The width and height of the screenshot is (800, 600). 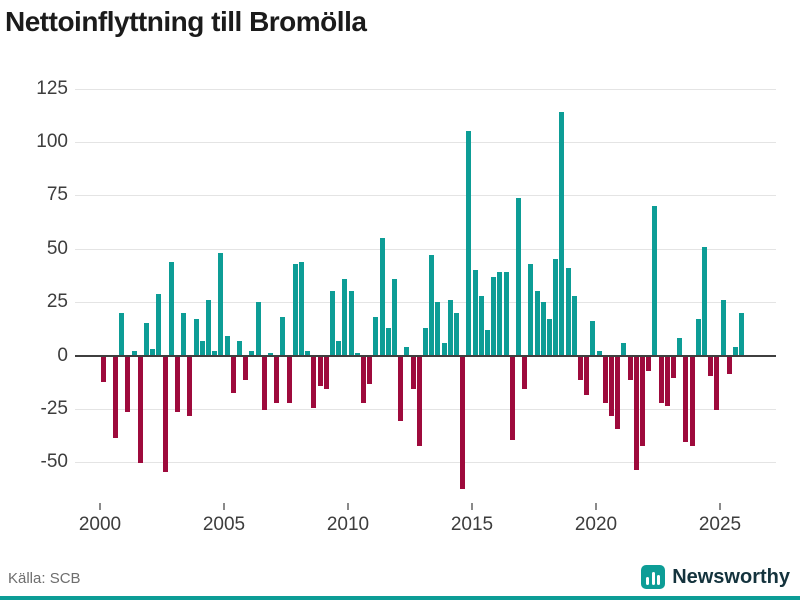 What do you see at coordinates (624, 349) in the screenshot?
I see `bar-2021Q1` at bounding box center [624, 349].